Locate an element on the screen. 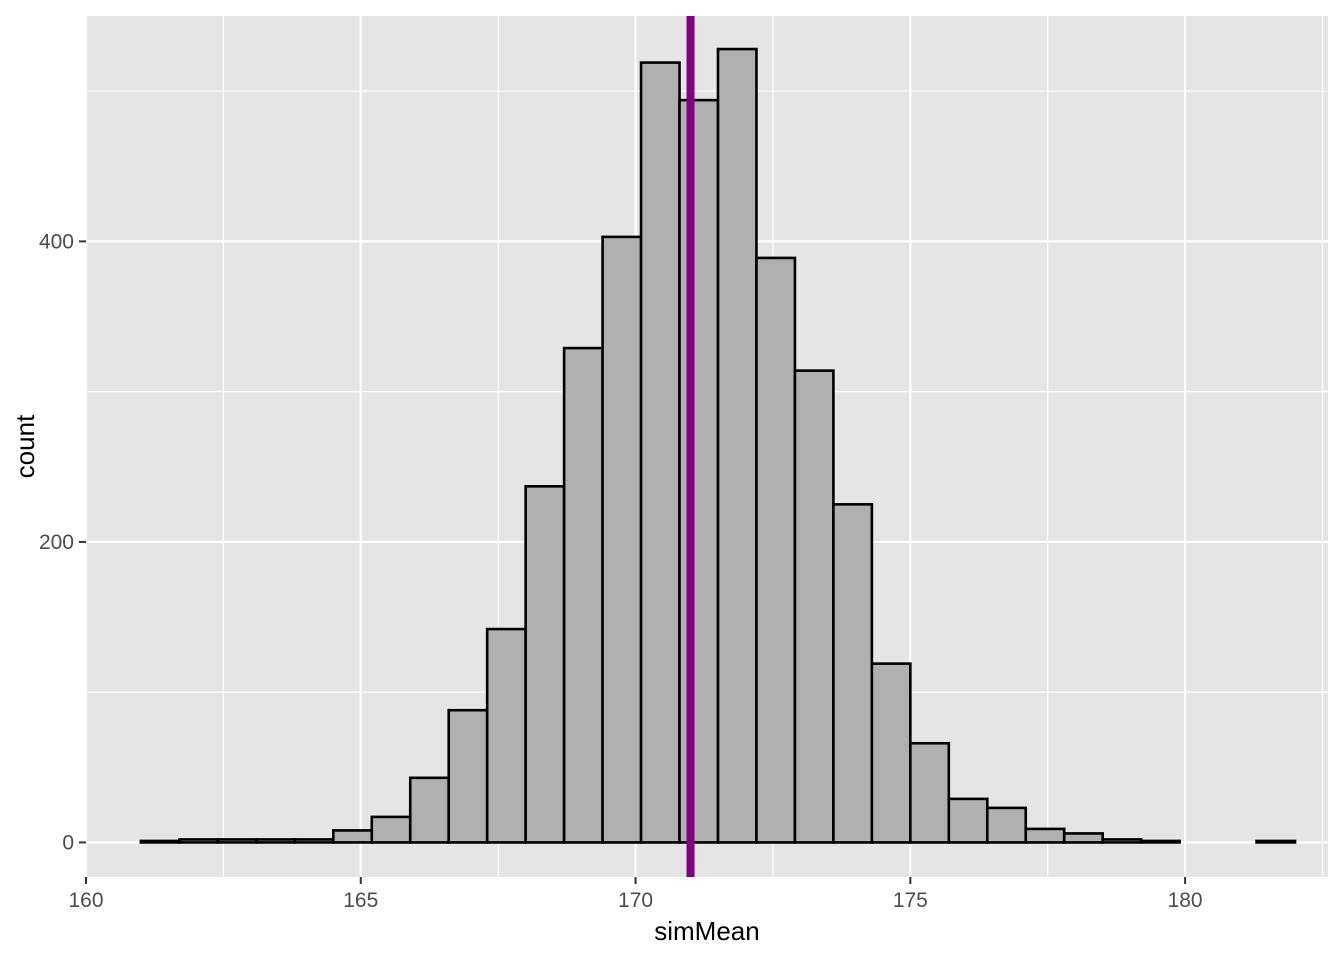 Image resolution: width=1344 pixels, height=965 pixels. y-tick-label: 200 is located at coordinates (56, 542).